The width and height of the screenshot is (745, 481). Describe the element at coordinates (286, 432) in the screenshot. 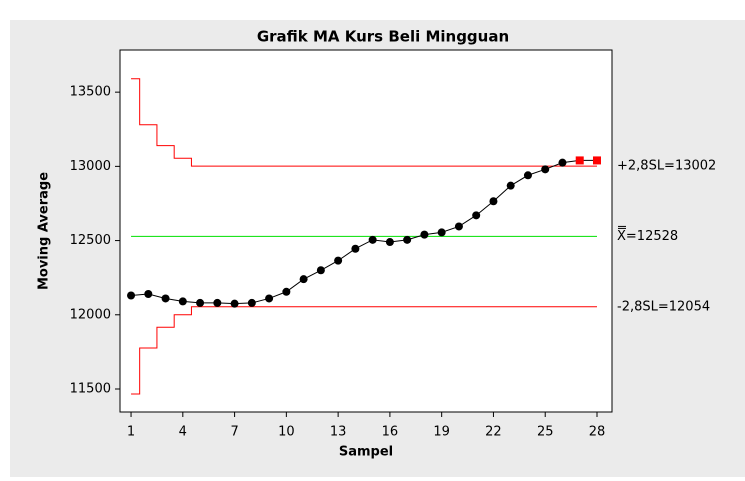

I see `x-tick-label: 10` at that location.